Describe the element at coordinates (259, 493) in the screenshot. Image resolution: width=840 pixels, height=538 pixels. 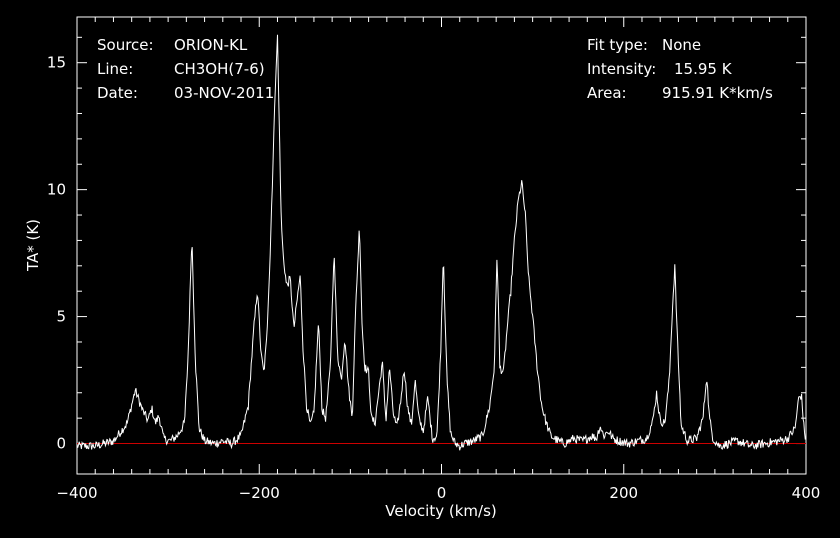
I see `x-tick-label: −200` at that location.